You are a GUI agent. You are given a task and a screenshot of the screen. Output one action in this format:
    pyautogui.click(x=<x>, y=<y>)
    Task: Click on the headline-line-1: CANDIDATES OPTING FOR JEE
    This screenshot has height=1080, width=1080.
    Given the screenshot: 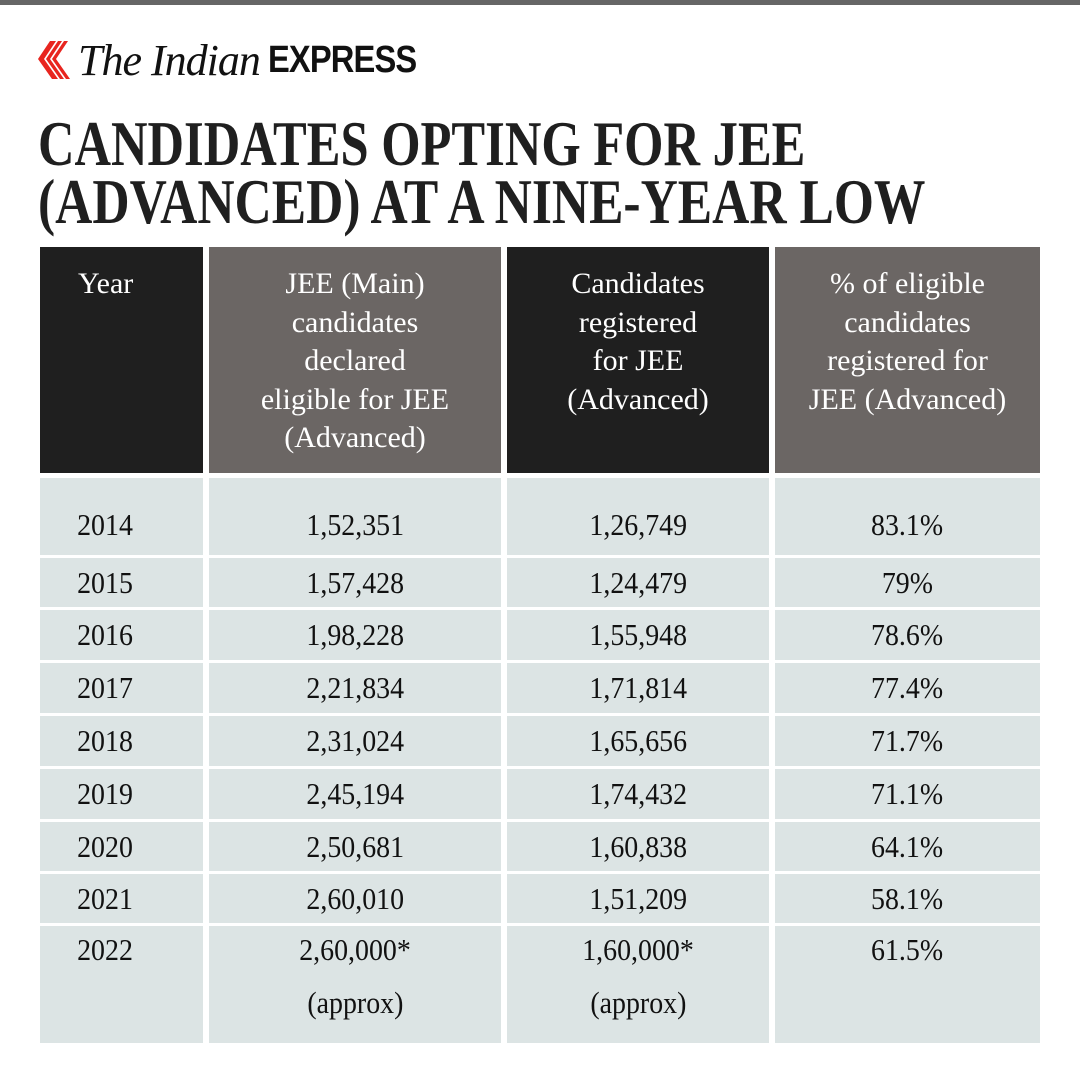 What is the action you would take?
    pyautogui.click(x=422, y=143)
    